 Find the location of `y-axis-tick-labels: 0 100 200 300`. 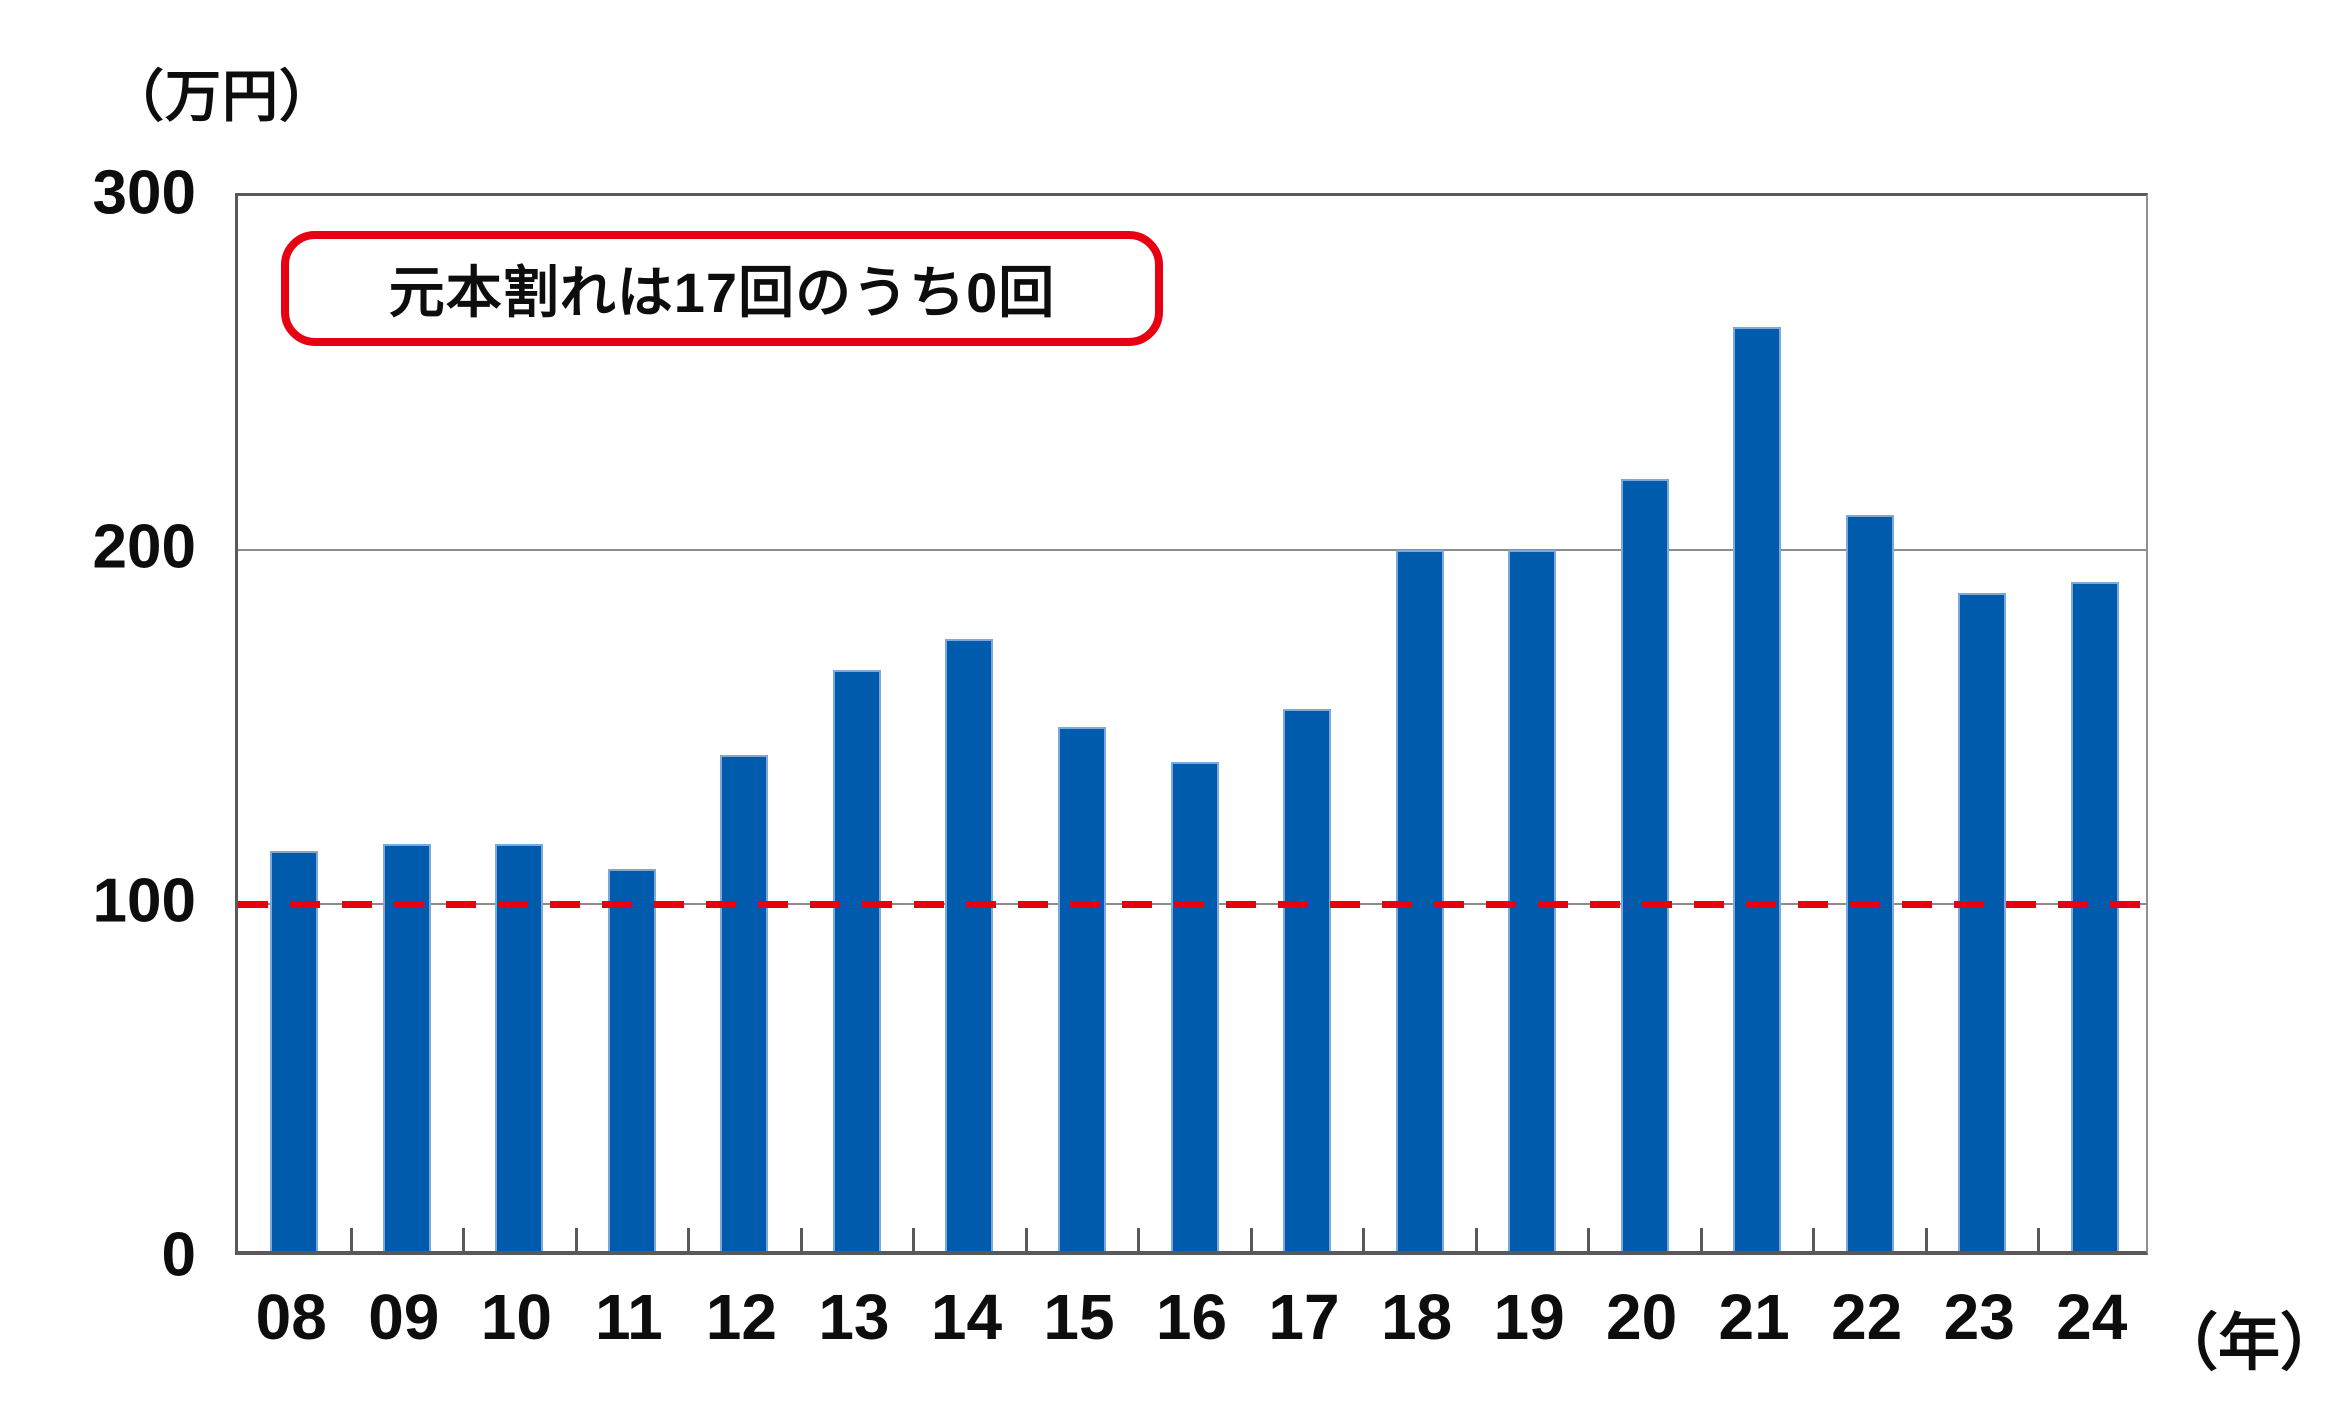

y-axis-tick-labels: 0 100 200 300 is located at coordinates (98, 724).